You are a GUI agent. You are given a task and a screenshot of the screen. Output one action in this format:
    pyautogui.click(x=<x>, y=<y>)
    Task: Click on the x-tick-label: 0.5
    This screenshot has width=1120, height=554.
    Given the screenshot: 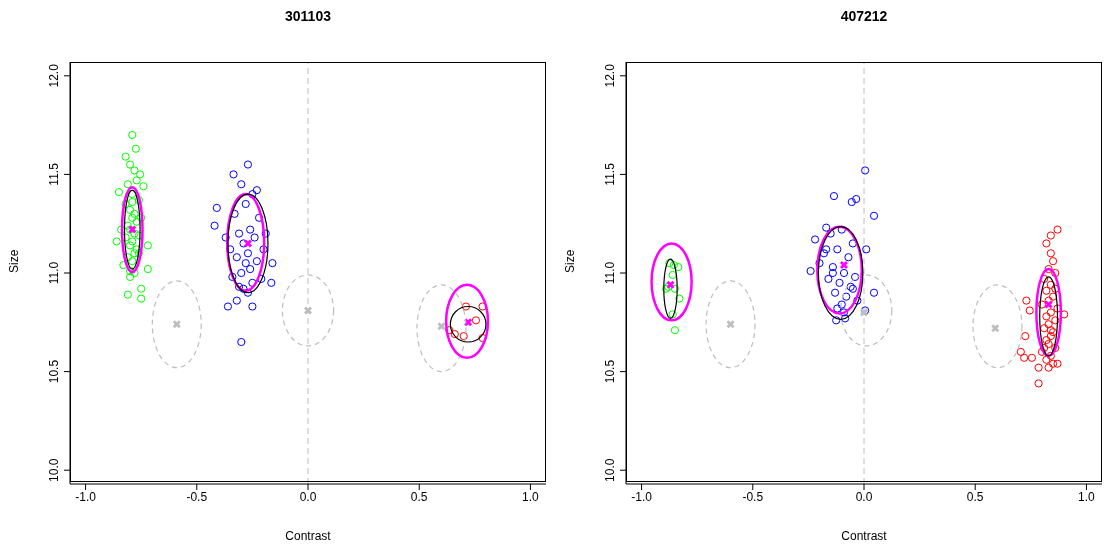 What is the action you would take?
    pyautogui.click(x=419, y=496)
    